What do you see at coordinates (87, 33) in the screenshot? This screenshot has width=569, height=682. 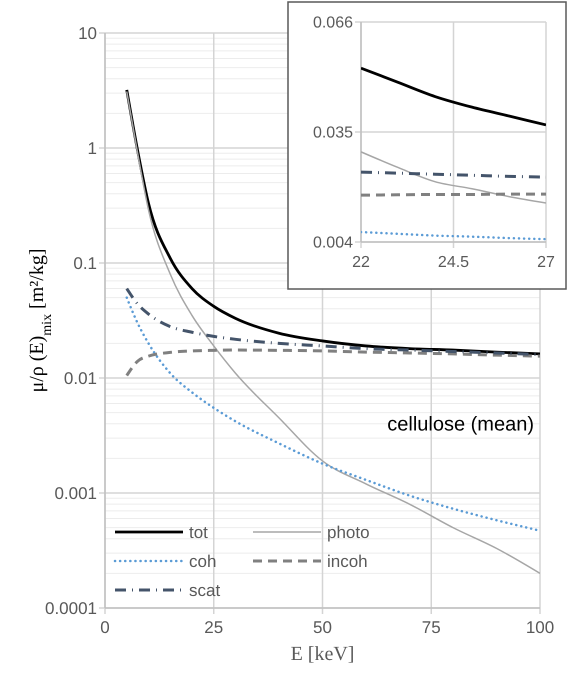 I see `y-tick-label: 10` at bounding box center [87, 33].